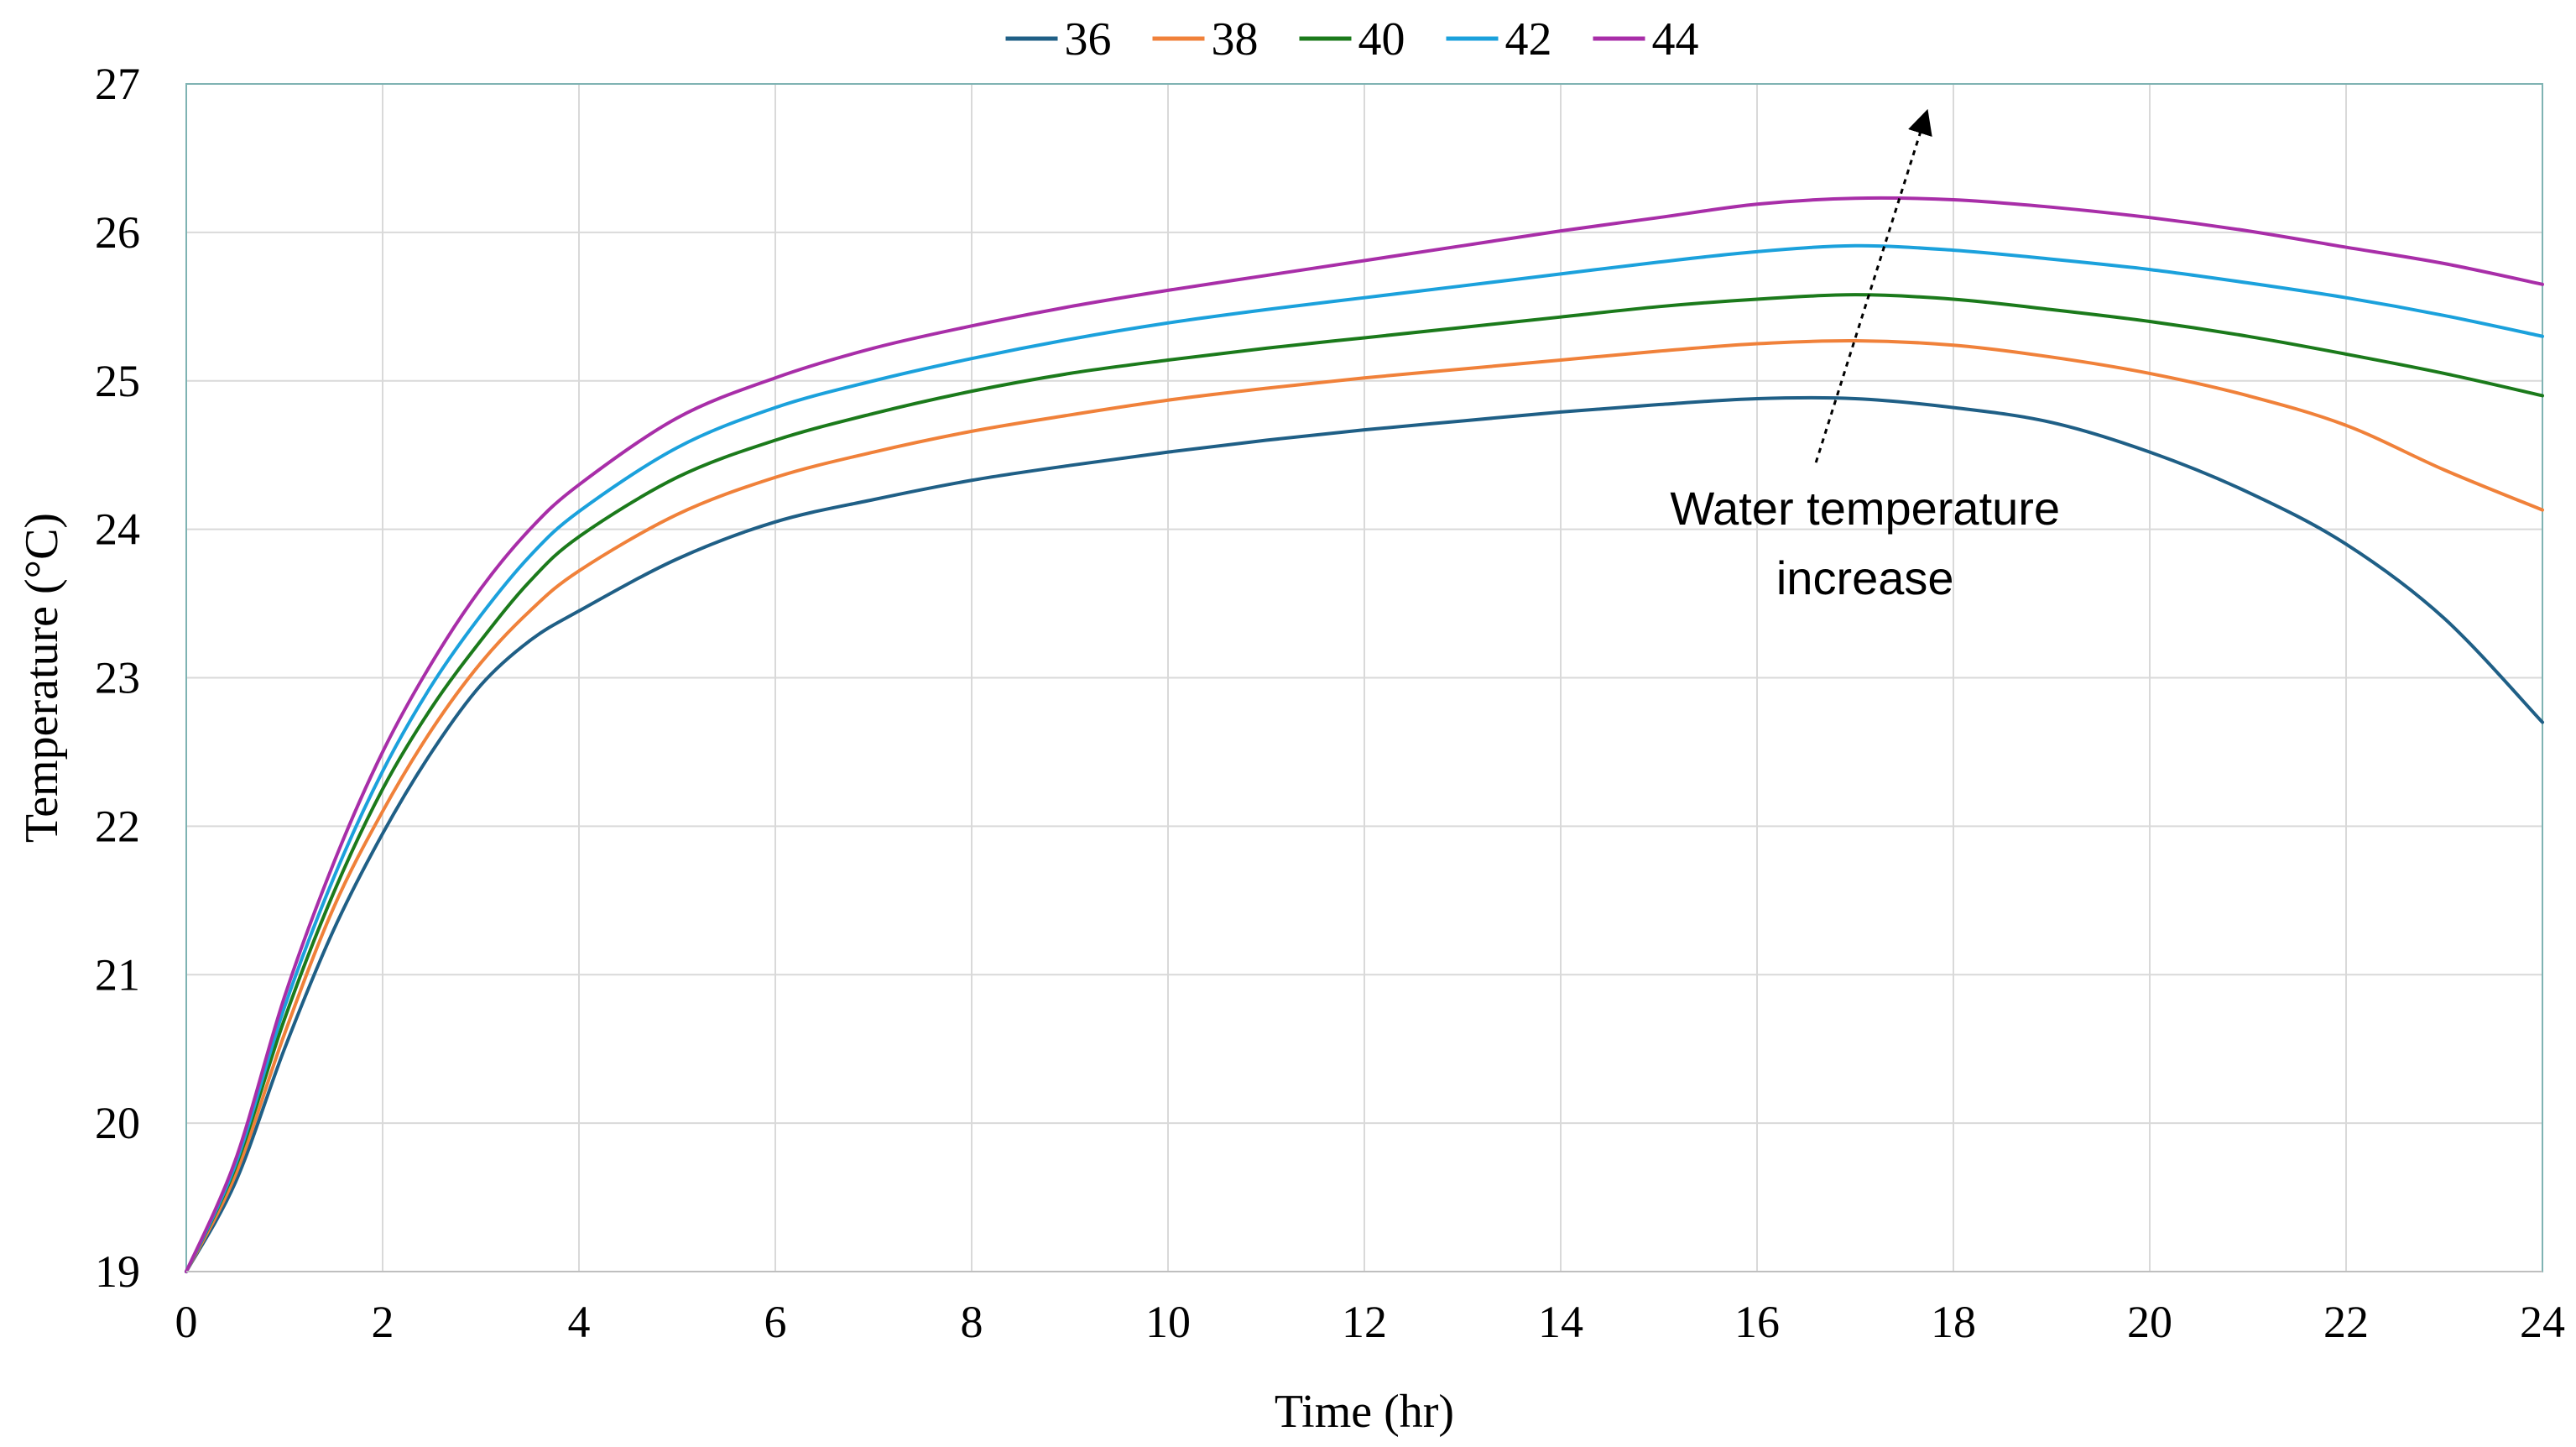  Describe the element at coordinates (383, 1322) in the screenshot. I see `x-tick-label: 2` at that location.